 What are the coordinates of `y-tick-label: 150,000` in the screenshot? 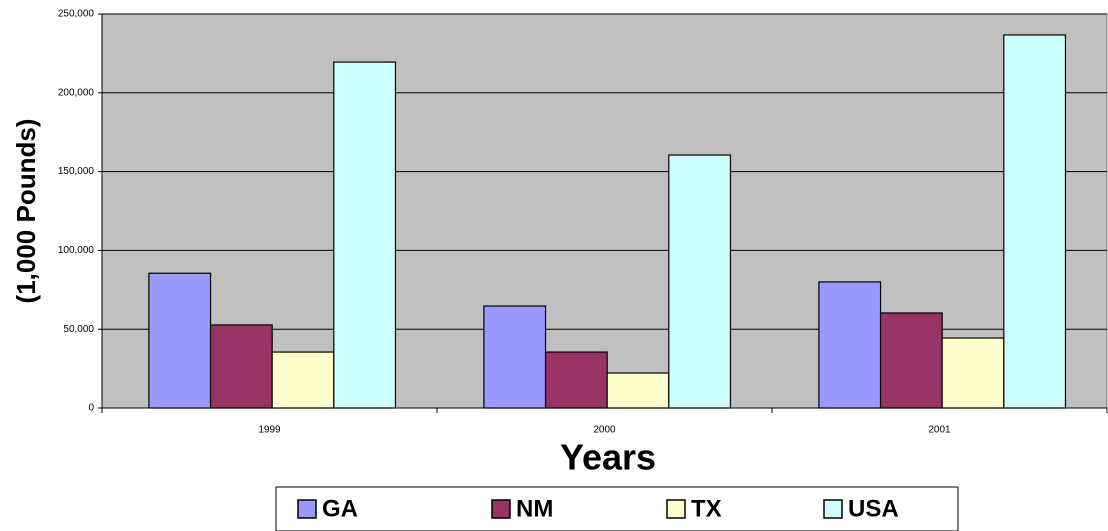 It's located at (76, 171).